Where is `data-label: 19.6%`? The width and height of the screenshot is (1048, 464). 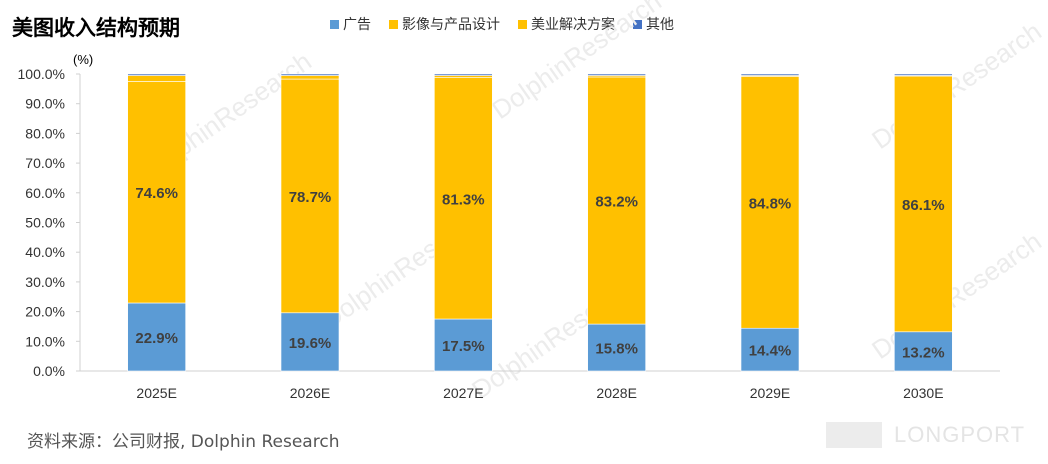 data-label: 19.6% is located at coordinates (310, 343).